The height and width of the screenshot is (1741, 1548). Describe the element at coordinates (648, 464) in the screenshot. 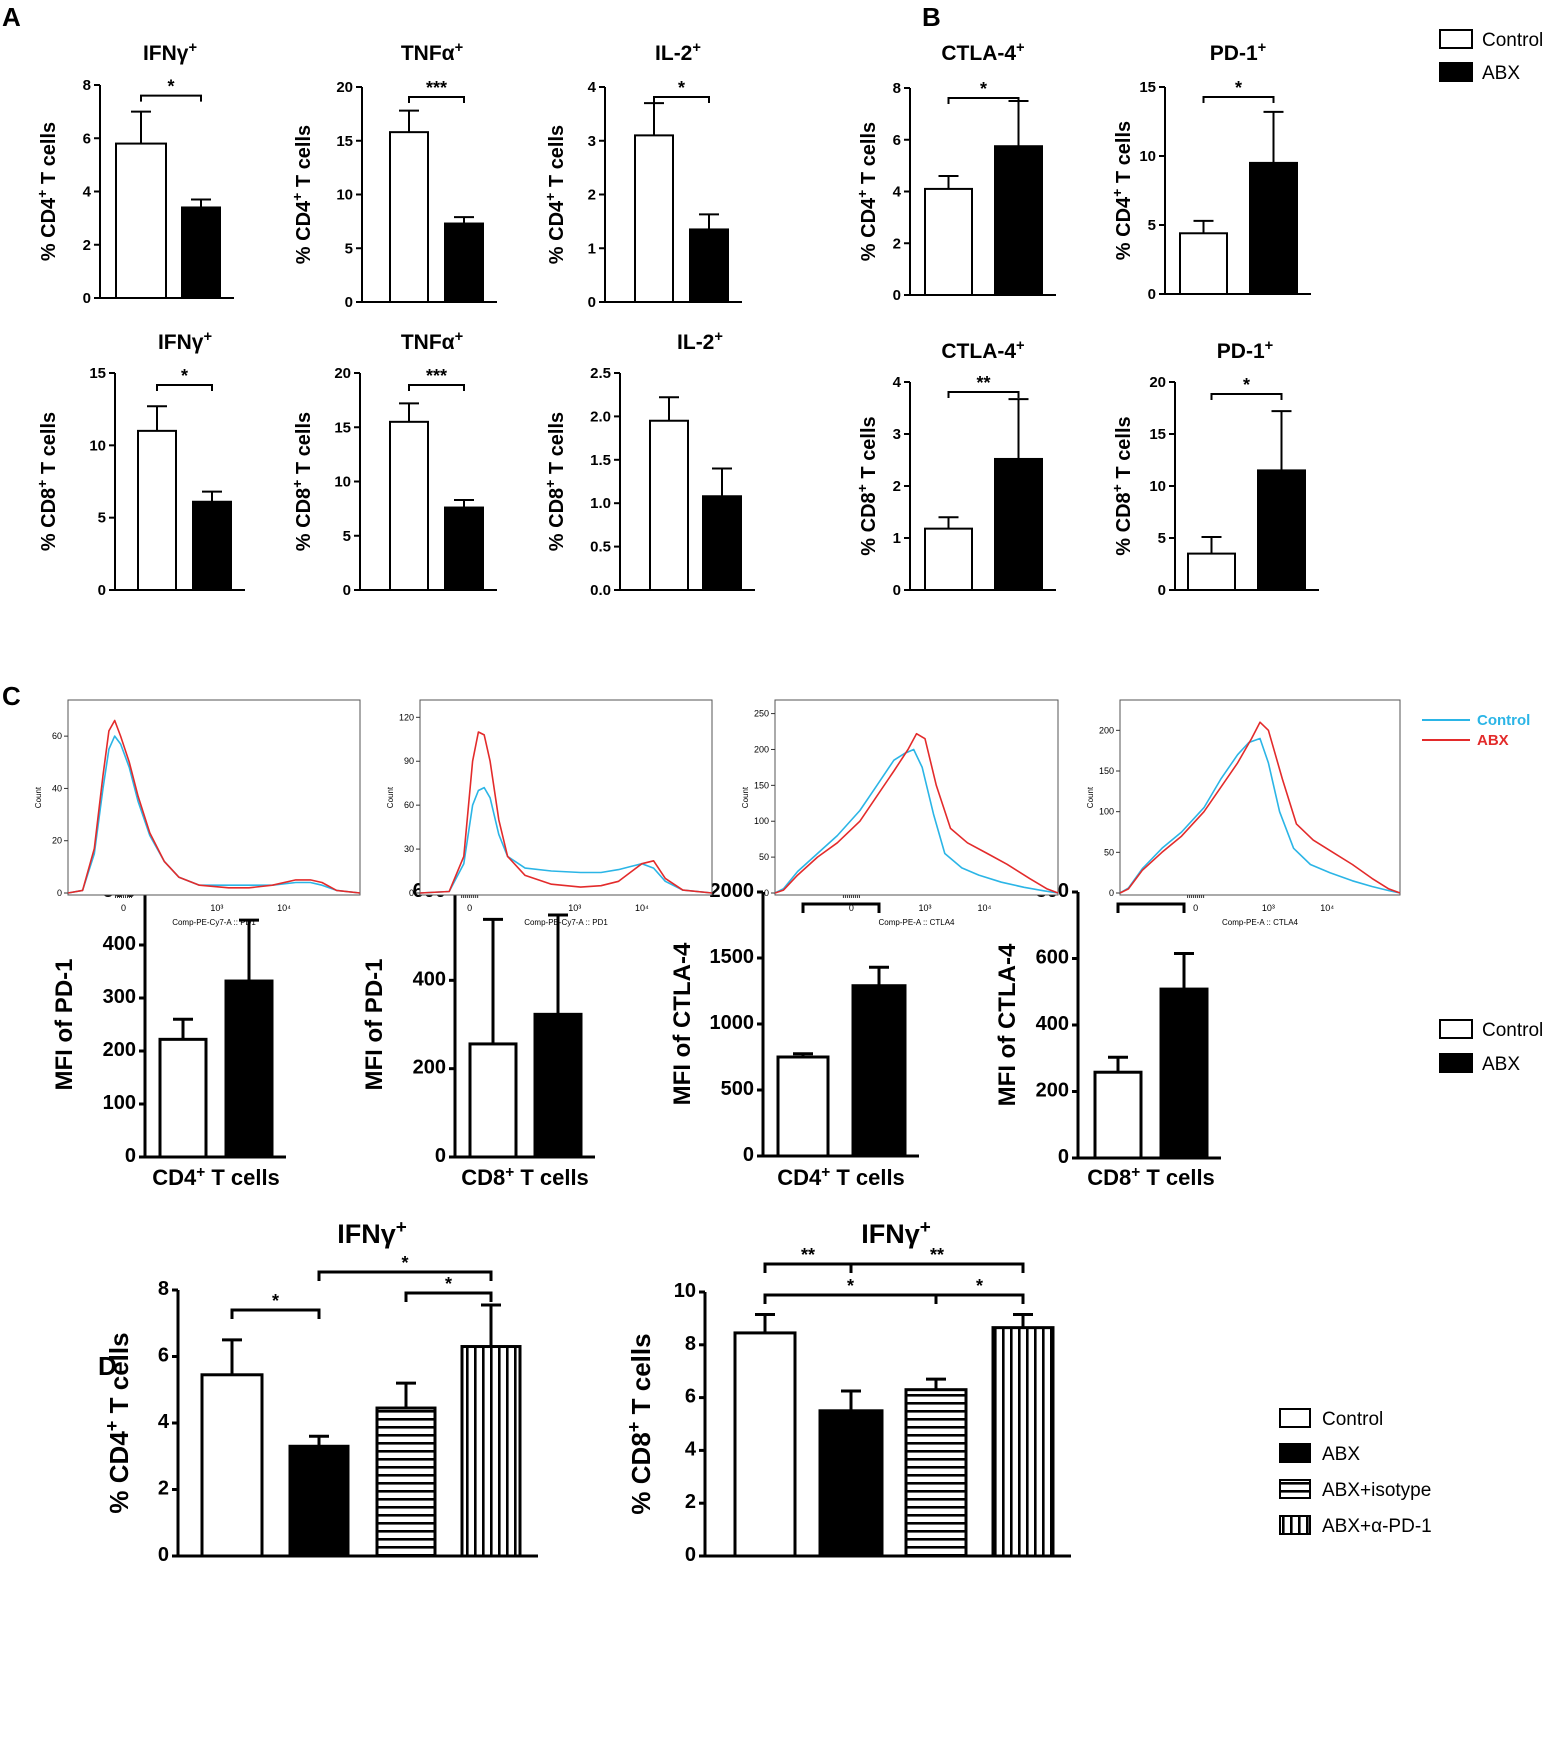

I see `chart-a6: 0.0 0.5 1.0 1.5 2.0 2.5 IL-2+ % CD8+ T cells` at that location.